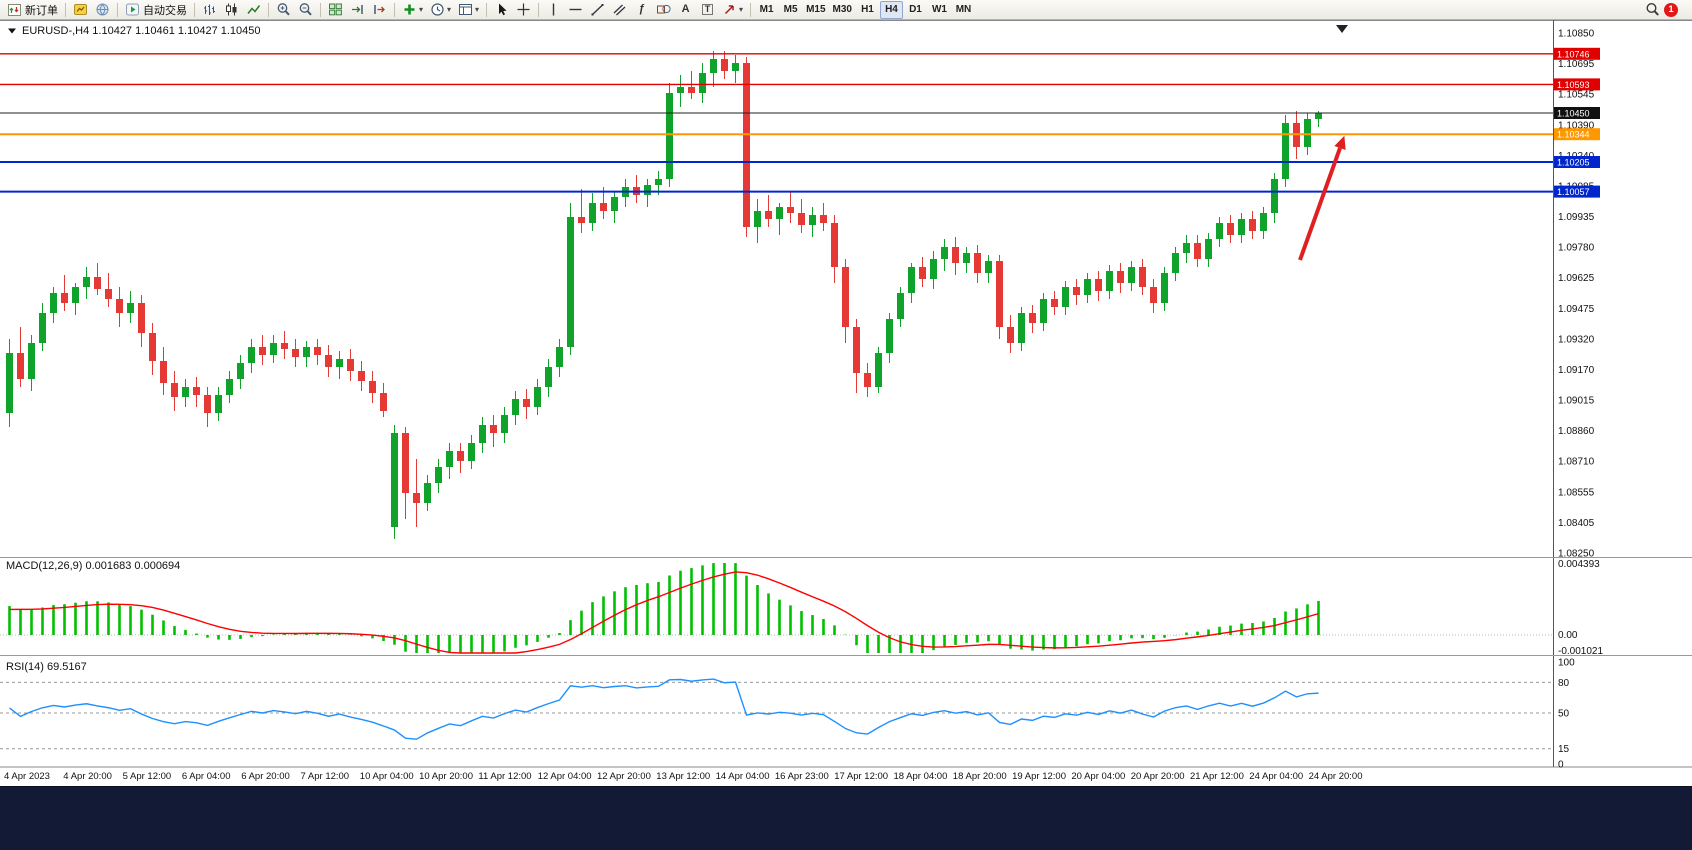 This screenshot has width=1692, height=850. Describe the element at coordinates (1576, 401) in the screenshot. I see `svg-text: 1.09015` at that location.